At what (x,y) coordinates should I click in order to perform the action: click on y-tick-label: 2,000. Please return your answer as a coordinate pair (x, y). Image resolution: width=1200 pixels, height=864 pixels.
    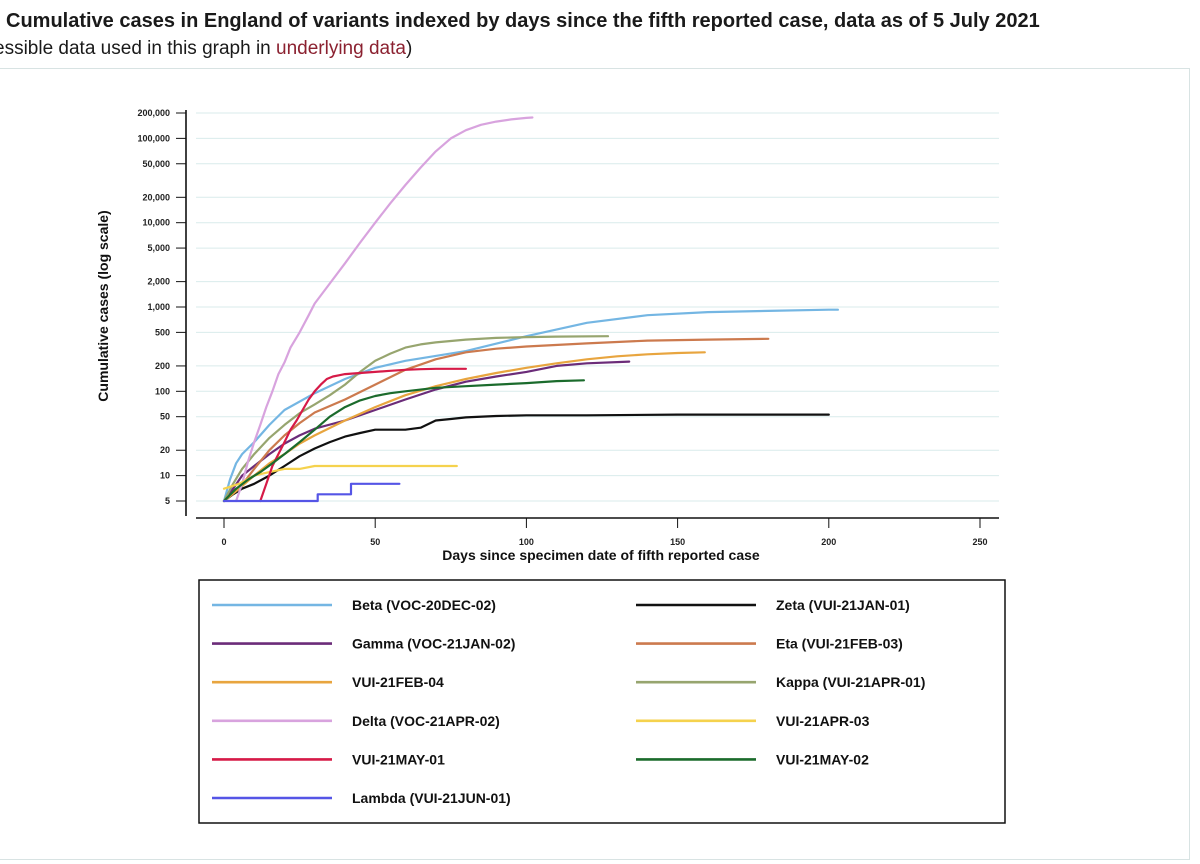
    Looking at the image, I should click on (158, 282).